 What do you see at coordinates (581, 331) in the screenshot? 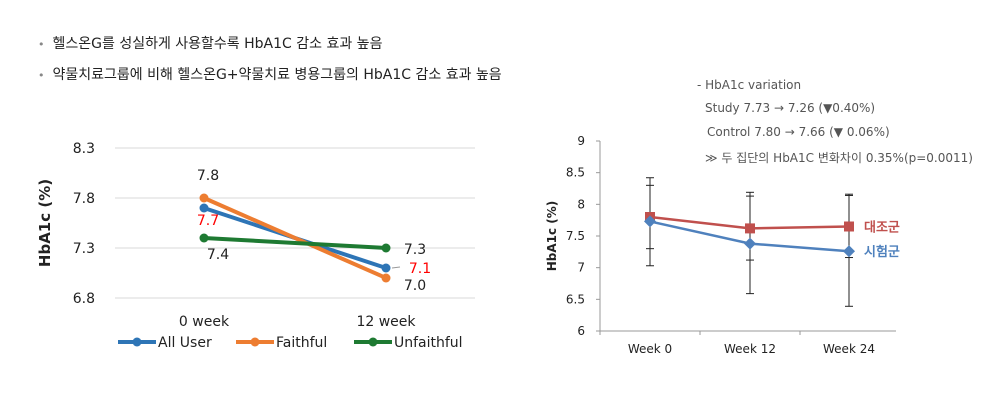
I see `y-tick-label: 6` at bounding box center [581, 331].